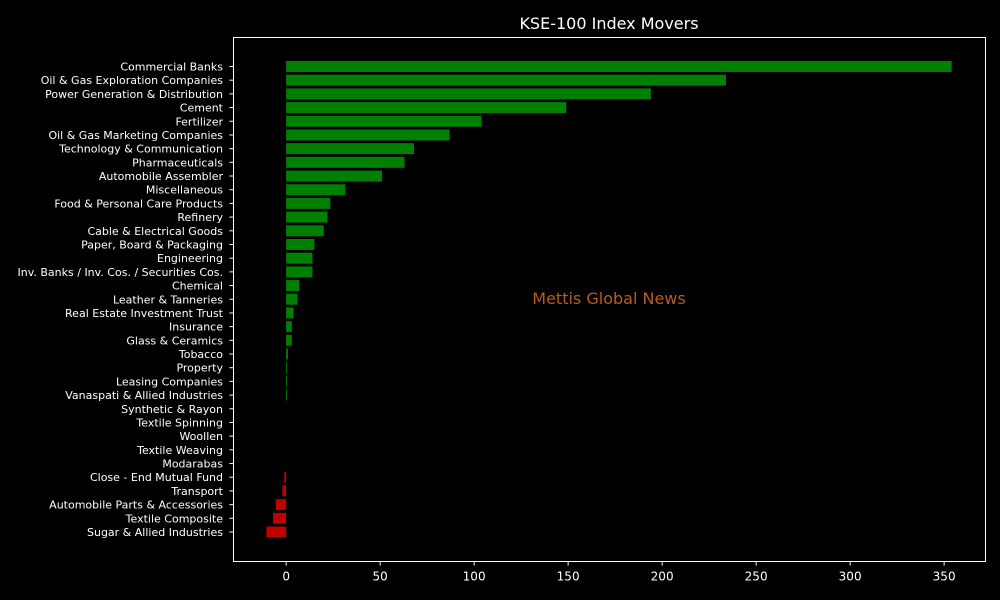 Image resolution: width=1000 pixels, height=600 pixels. I want to click on category-label: Technology & Communication, so click(140, 149).